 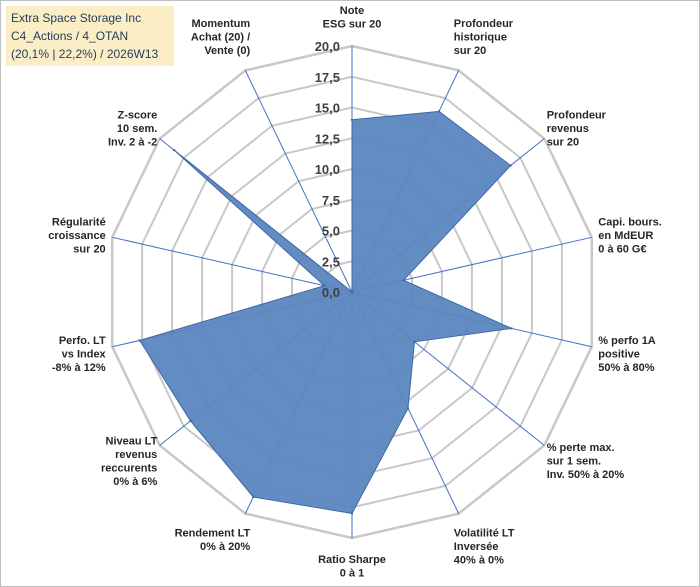 What do you see at coordinates (626, 368) in the screenshot?
I see `axis-label-line: 50% à 80%` at bounding box center [626, 368].